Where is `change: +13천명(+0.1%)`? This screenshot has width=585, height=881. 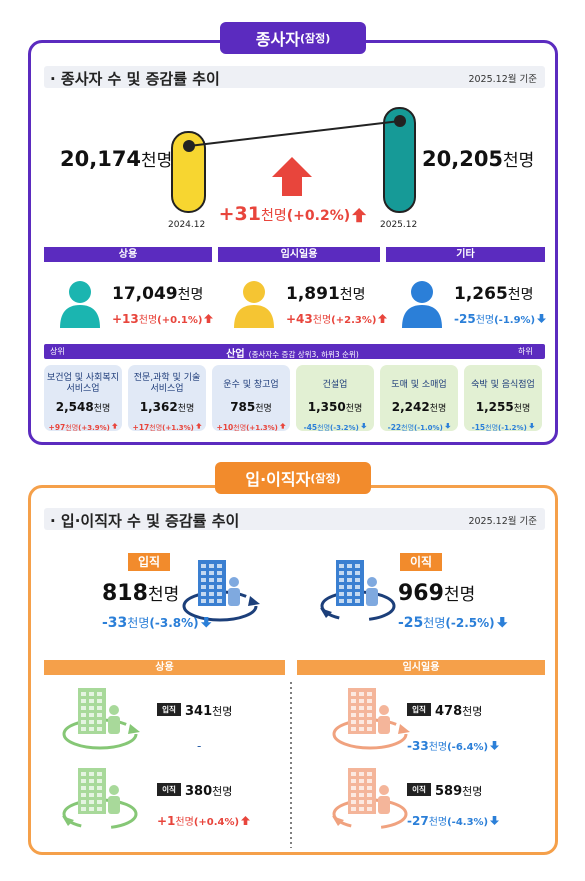 change: +13천명(+0.1%) is located at coordinates (163, 317).